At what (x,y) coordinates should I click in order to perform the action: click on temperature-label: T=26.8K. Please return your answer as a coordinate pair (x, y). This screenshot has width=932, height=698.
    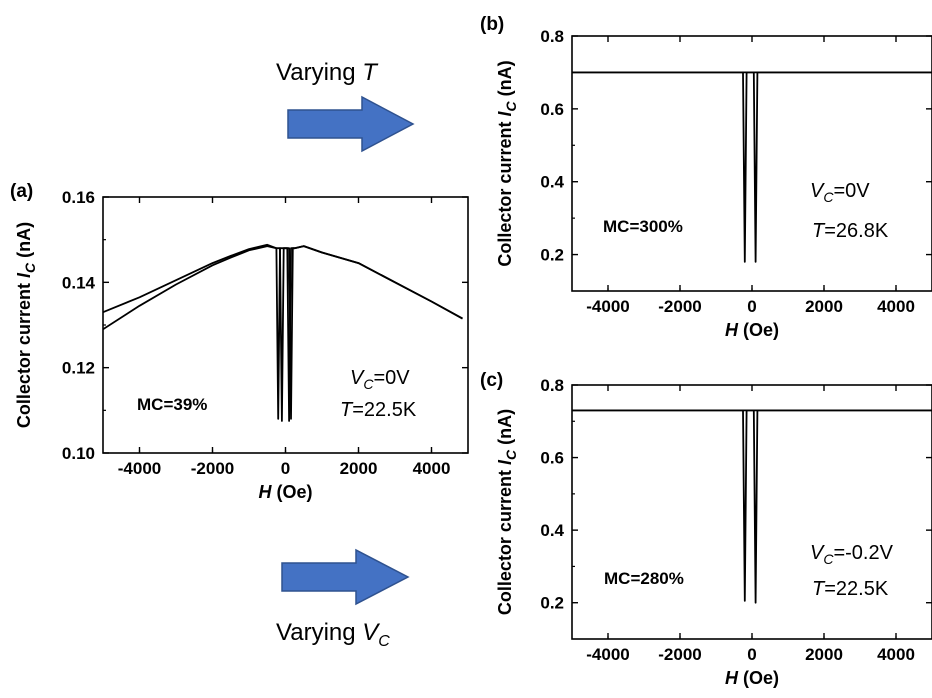
    Looking at the image, I should click on (850, 231).